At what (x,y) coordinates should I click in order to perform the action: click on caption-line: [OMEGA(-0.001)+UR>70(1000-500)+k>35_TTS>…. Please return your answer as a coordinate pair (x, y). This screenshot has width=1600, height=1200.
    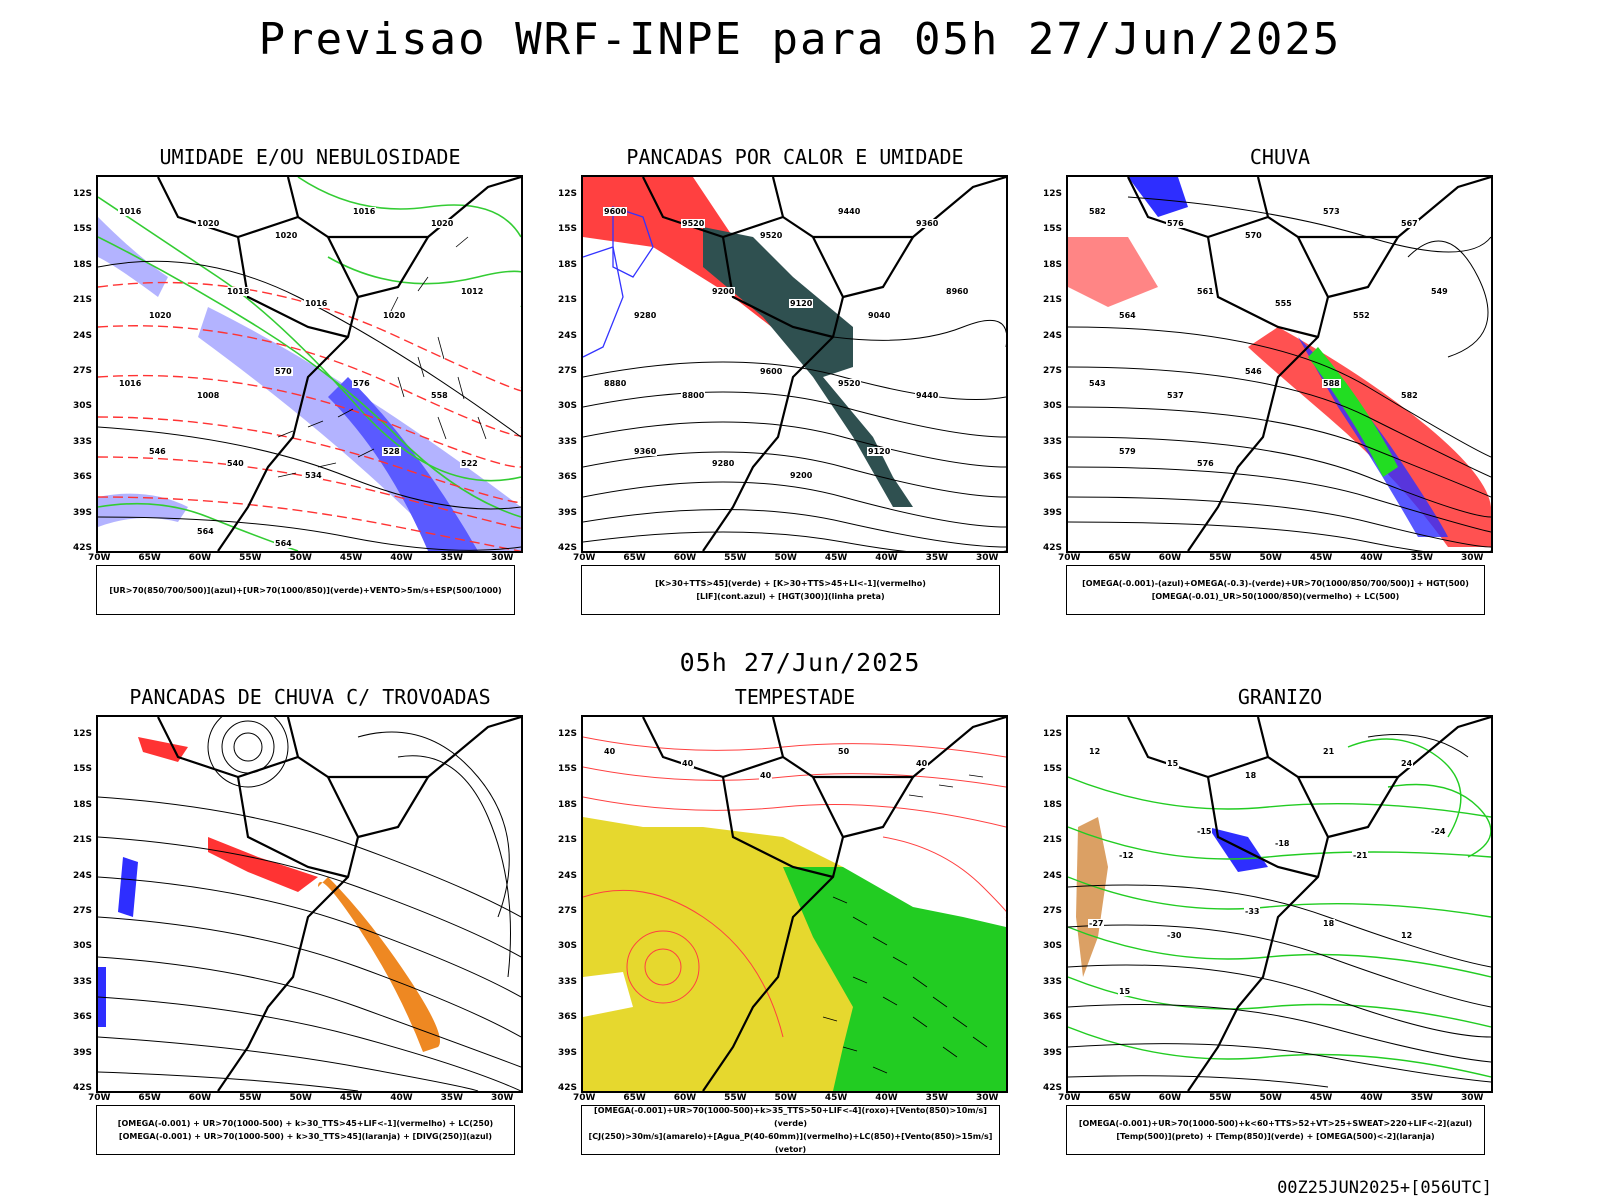
    Looking at the image, I should click on (790, 1117).